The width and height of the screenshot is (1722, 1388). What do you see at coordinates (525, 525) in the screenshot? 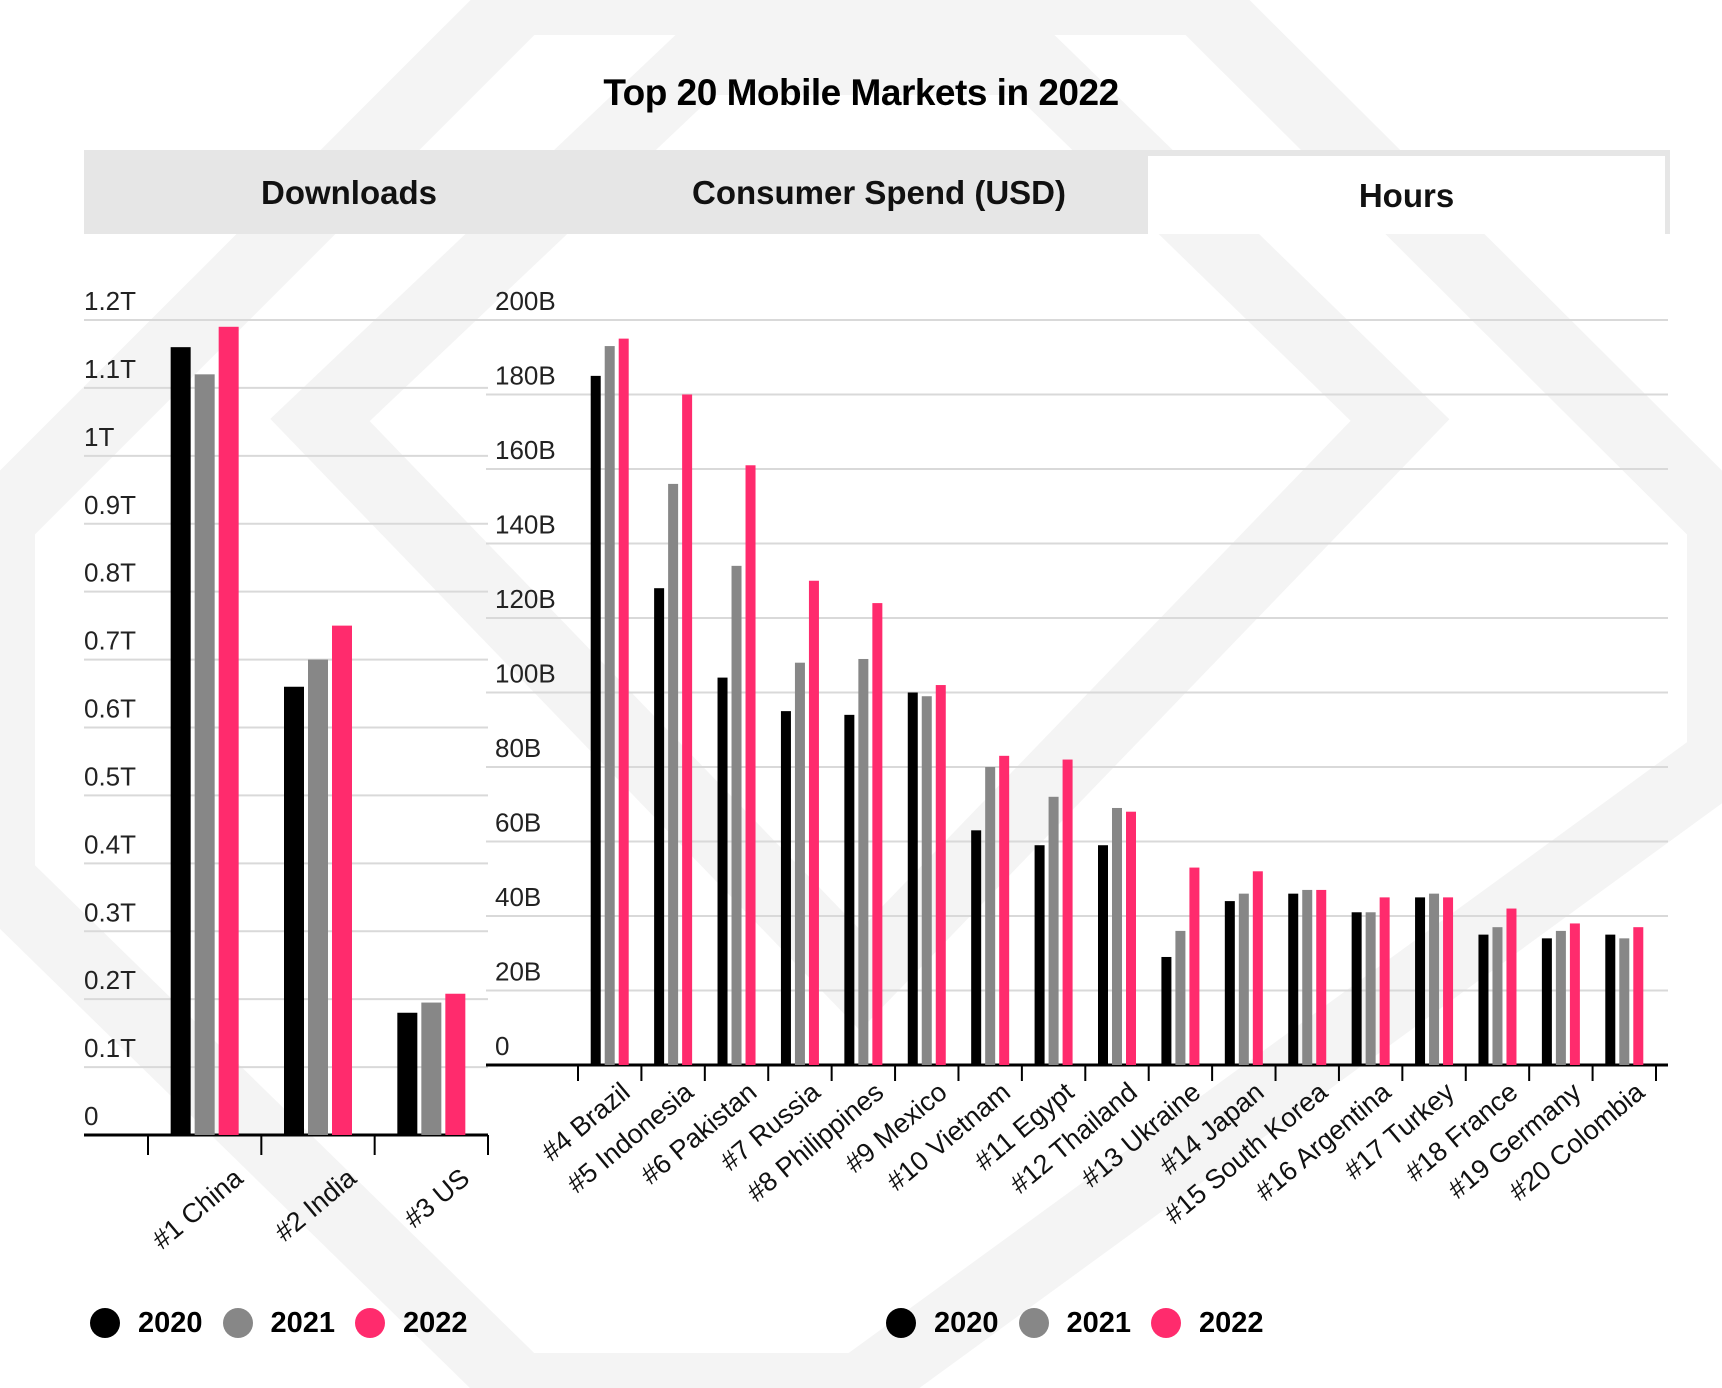
I see `y-tick-label: 140B` at bounding box center [525, 525].